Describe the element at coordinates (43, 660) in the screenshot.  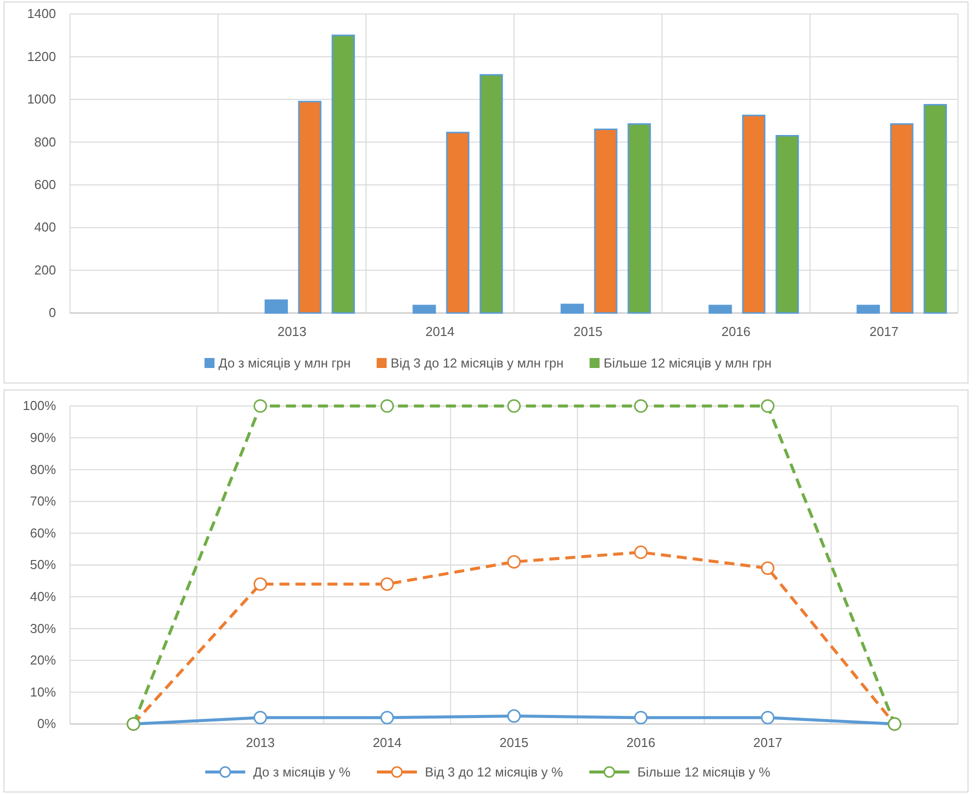
I see `y-tick-label: 20%` at that location.